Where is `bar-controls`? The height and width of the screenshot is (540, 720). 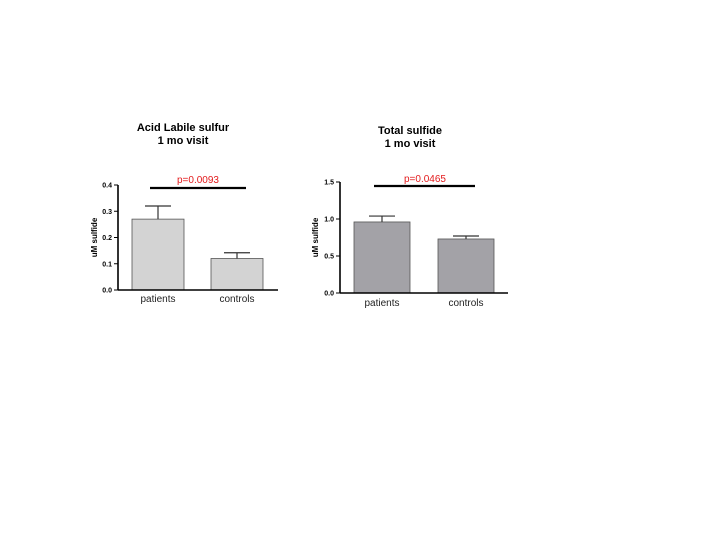
bar-controls is located at coordinates (237, 274).